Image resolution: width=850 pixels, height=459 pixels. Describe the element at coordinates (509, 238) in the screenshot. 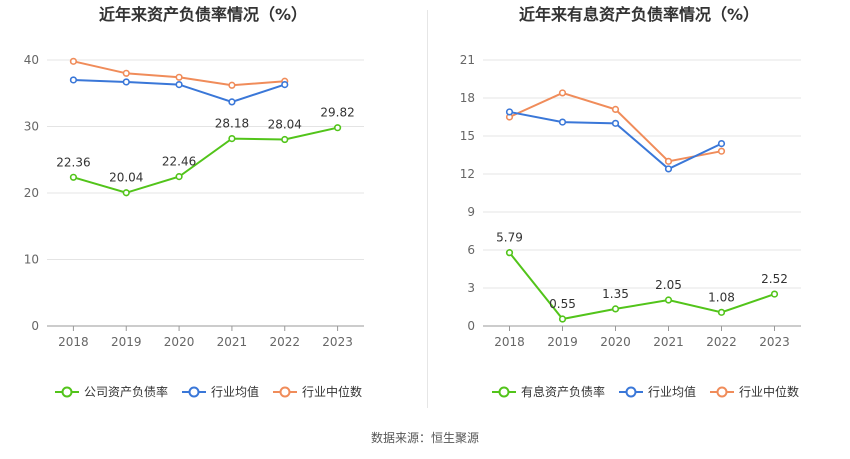

I see `data-label: 5.79` at that location.